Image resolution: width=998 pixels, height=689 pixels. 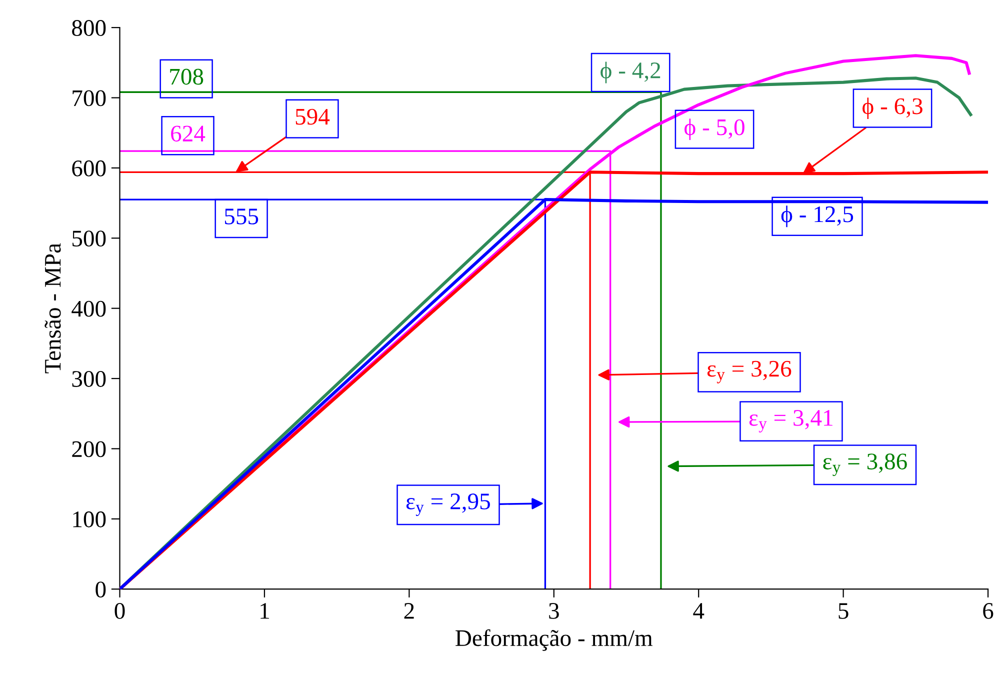 I want to click on annotation: ϕ - 5,0, so click(x=714, y=129).